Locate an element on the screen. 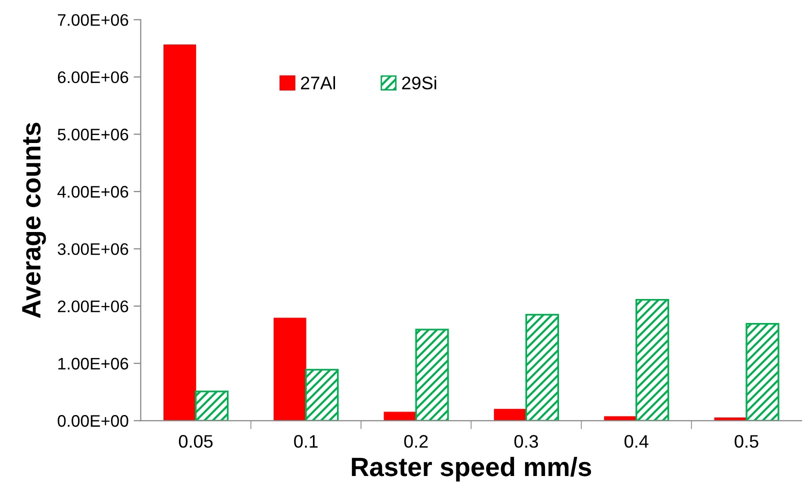  y-tick-label: 7.00E+06 is located at coordinates (93, 20).